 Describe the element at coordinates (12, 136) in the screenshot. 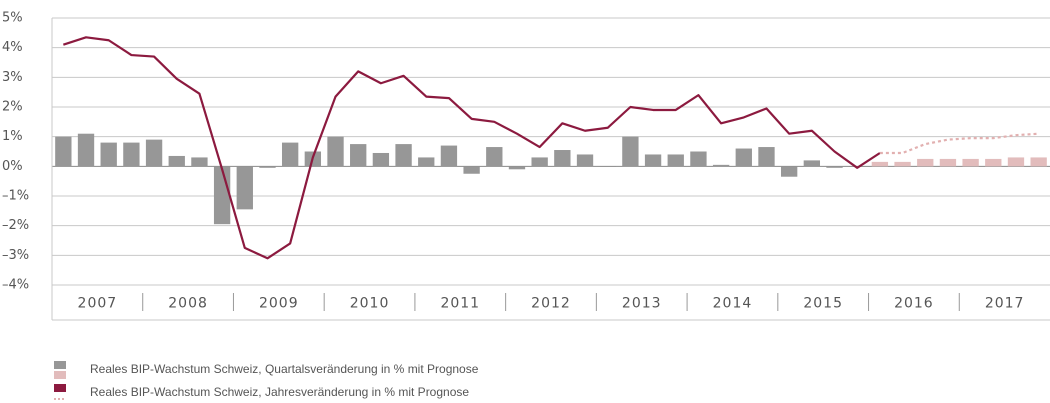

I see `y-tick-label: 1%` at that location.